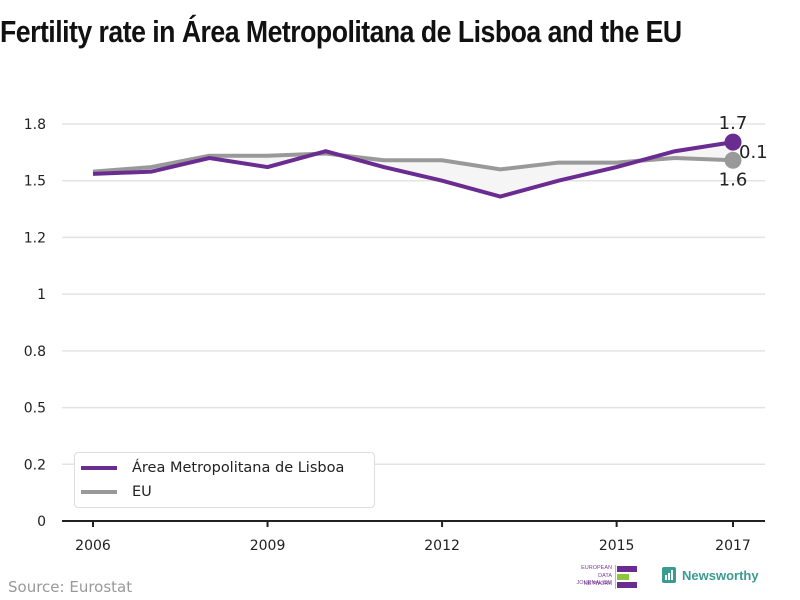  I want to click on newsworthy-logo: Newsworthy, so click(710, 575).